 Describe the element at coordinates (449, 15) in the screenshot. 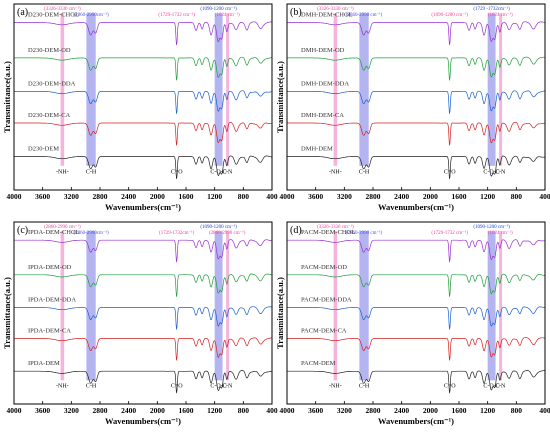

I see `annotation-range: (1090-1200 cm⁻¹)` at that location.